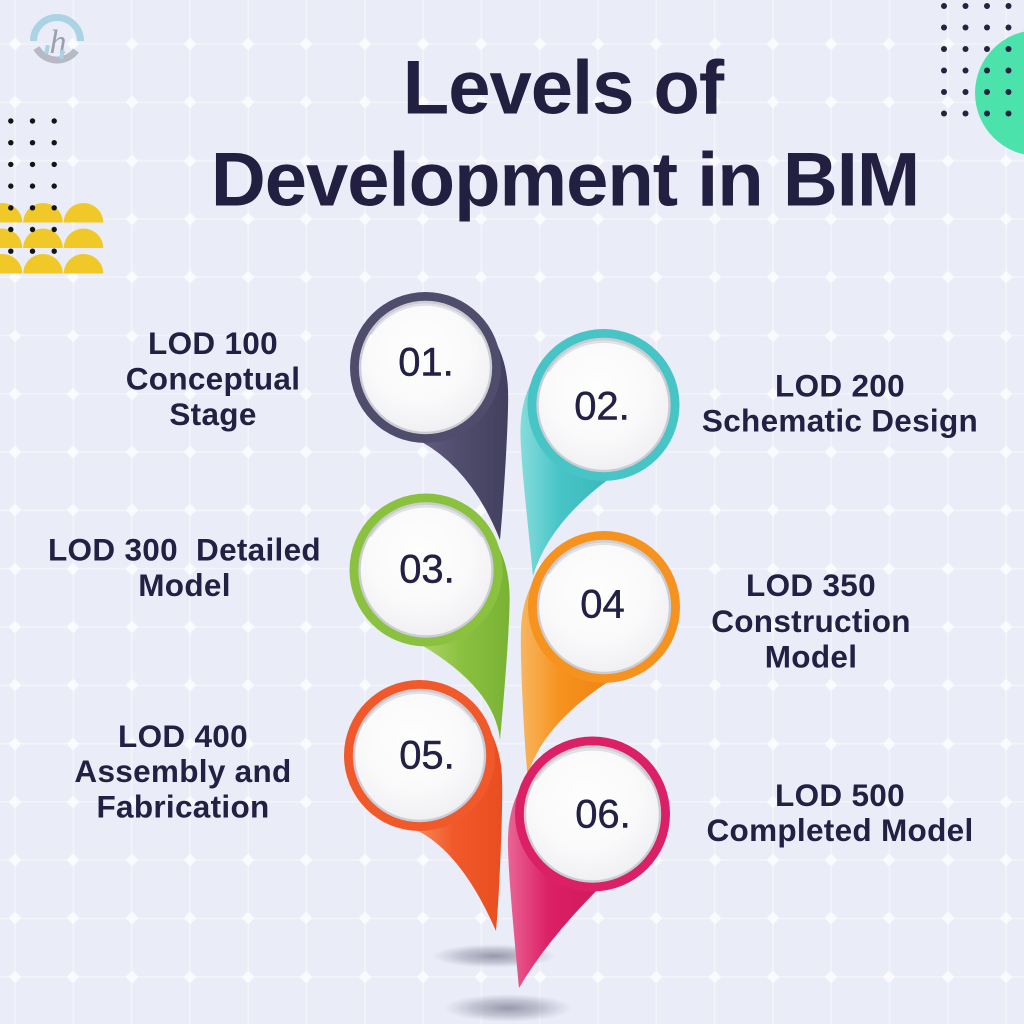 The width and height of the screenshot is (1024, 1024). I want to click on svg-text: Levels of, so click(564, 88).